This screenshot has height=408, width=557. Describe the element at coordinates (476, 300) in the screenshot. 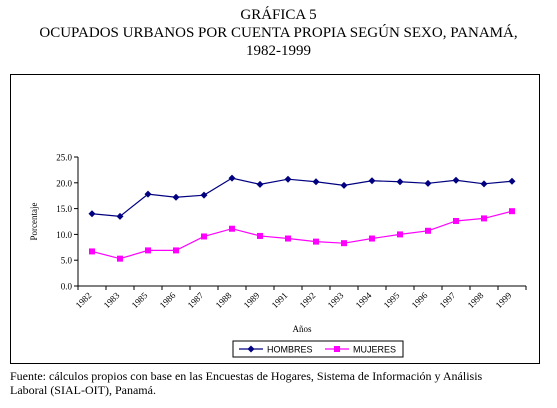

I see `x-tick-label: 1998` at that location.